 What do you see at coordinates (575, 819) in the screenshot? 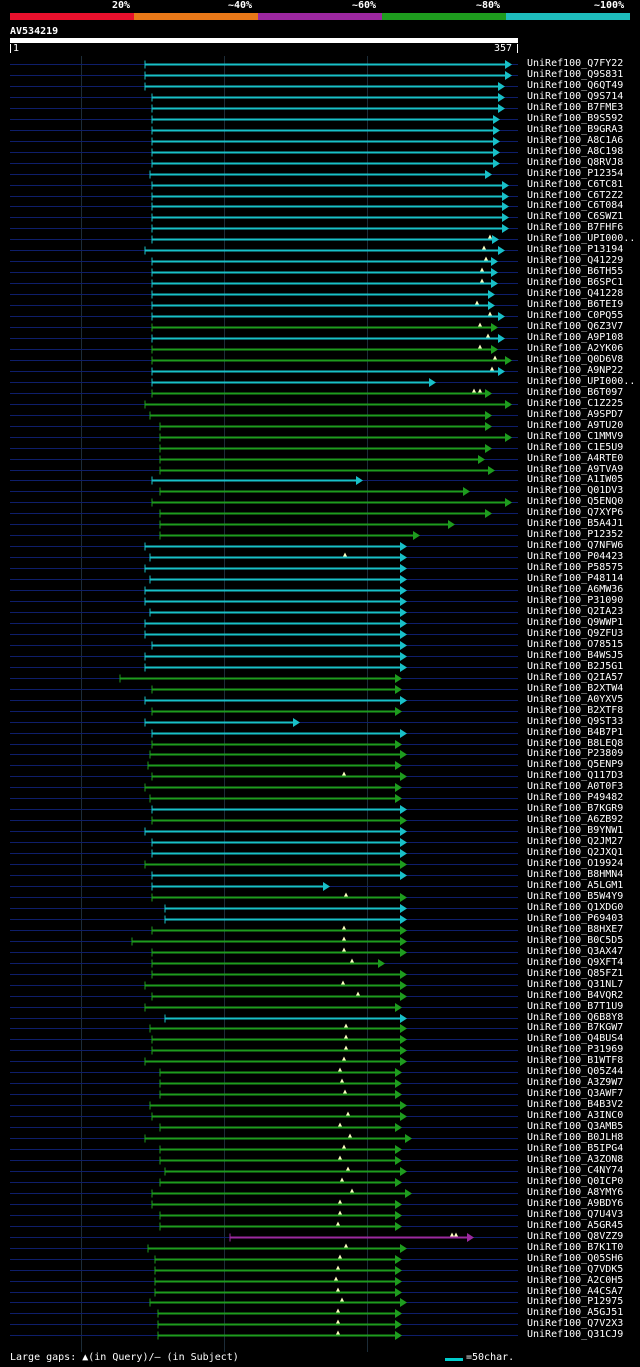
I see `hit-label: UniRef100_A6ZB92` at bounding box center [575, 819].